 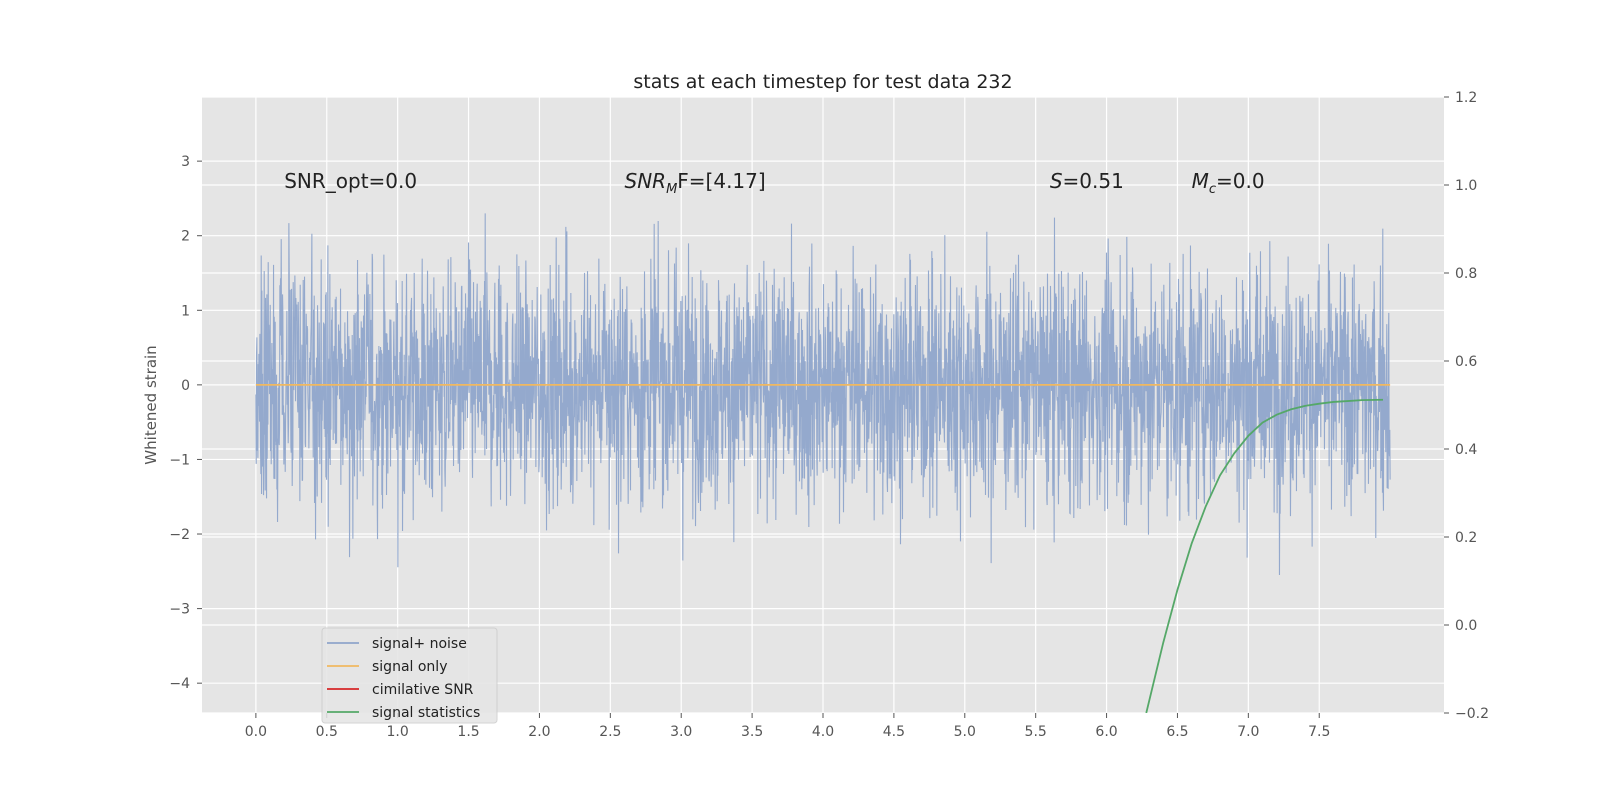 What do you see at coordinates (1466, 538) in the screenshot?
I see `y2-tick-label: 0.2` at bounding box center [1466, 538].